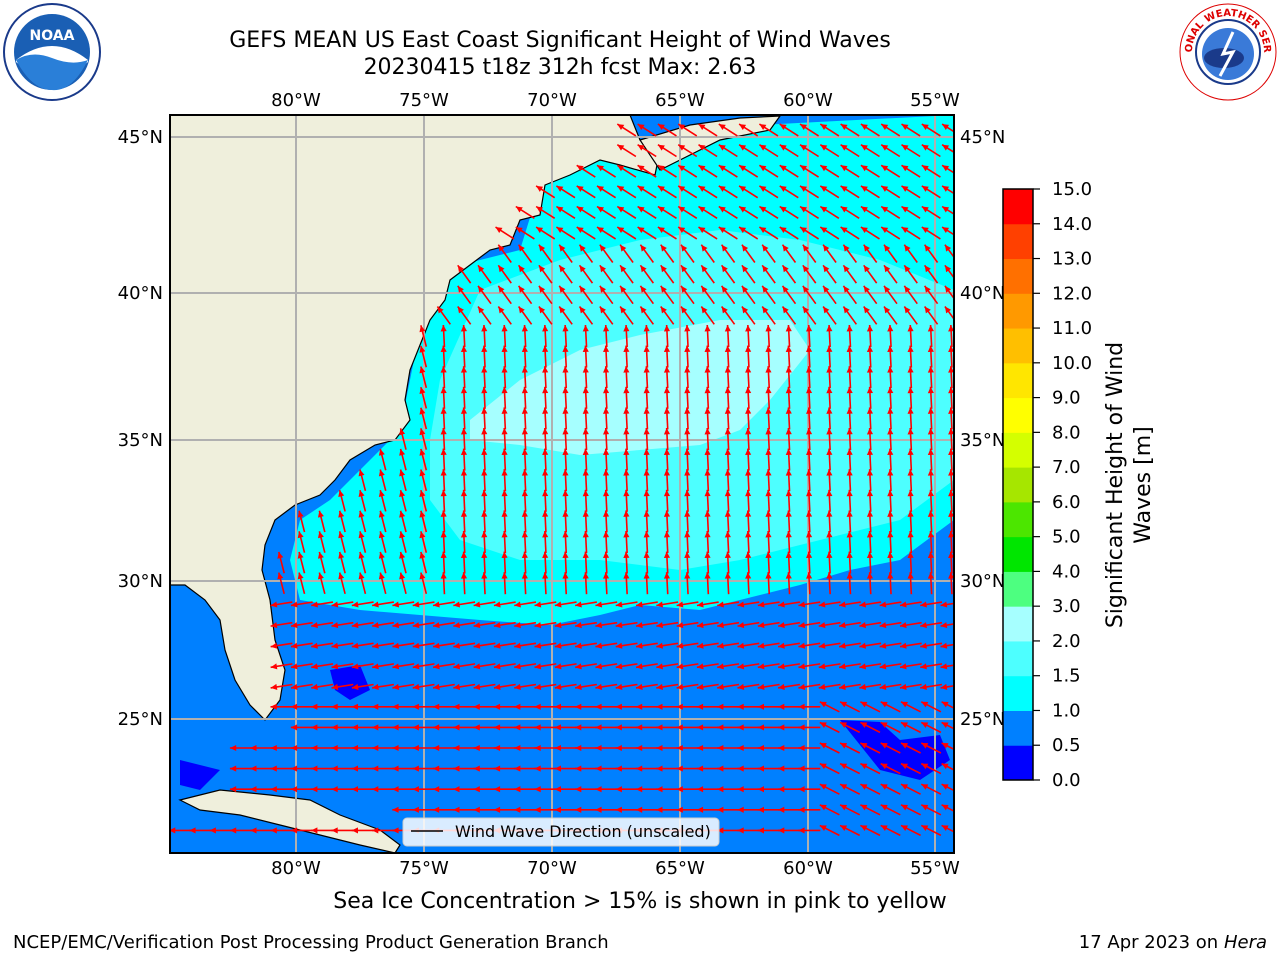 The height and width of the screenshot is (960, 1280). Describe the element at coordinates (1115, 485) in the screenshot. I see `colorbar-title-line1: Significant Height of Wind` at that location.